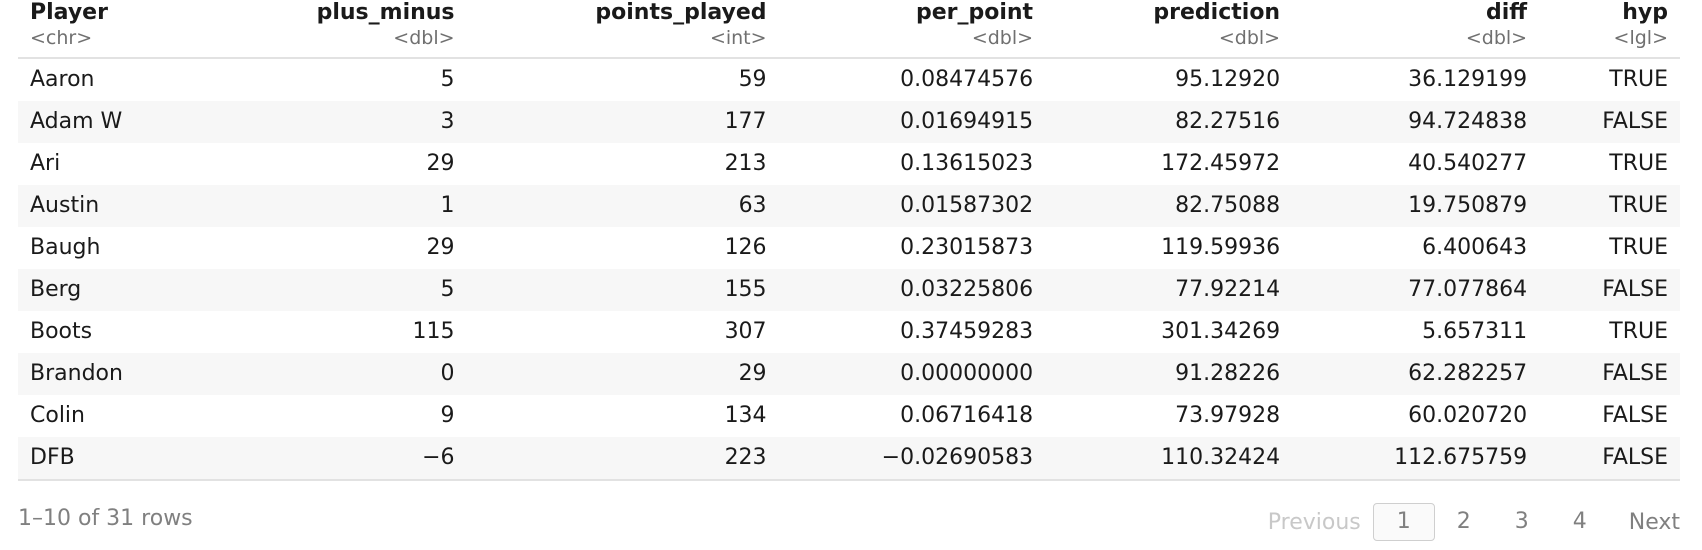 The width and height of the screenshot is (1702, 550). I want to click on column-name: prediction, so click(1217, 12).